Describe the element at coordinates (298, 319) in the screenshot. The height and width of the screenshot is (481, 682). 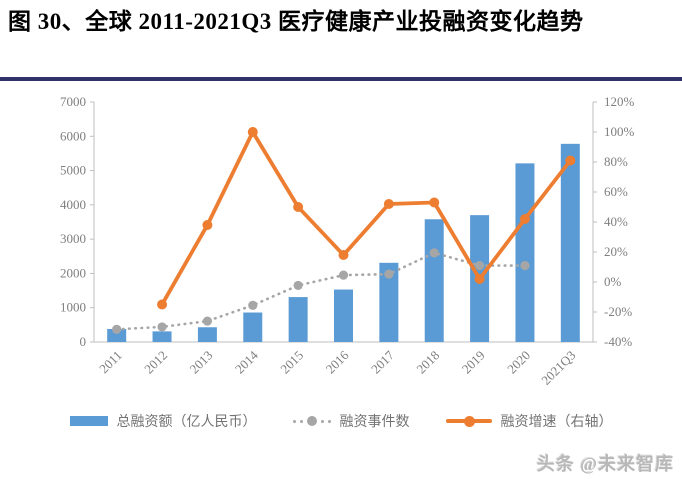
I see `bar-2015` at that location.